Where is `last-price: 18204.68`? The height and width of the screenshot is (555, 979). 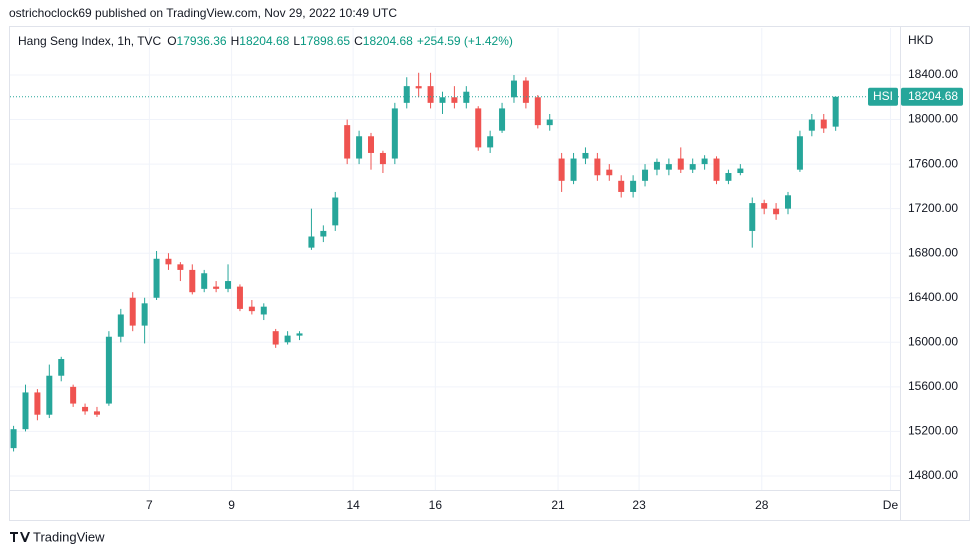
last-price: 18204.68 is located at coordinates (933, 96).